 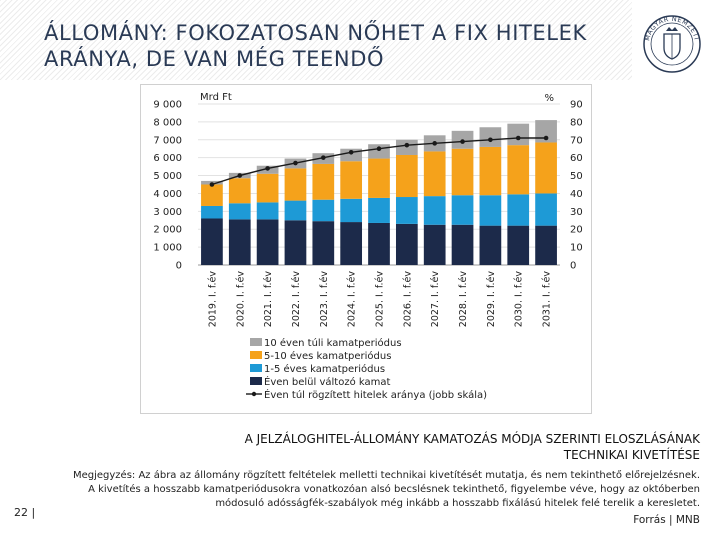 I want to click on category-label: 2031. I. f.év, so click(x=547, y=299).